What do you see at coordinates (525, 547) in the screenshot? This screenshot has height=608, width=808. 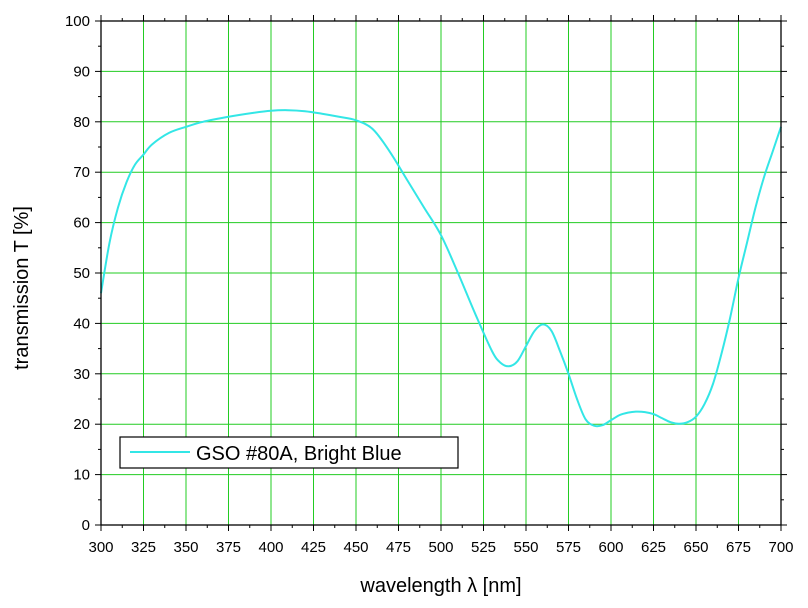 I see `x-tick-label: 550` at bounding box center [525, 547].